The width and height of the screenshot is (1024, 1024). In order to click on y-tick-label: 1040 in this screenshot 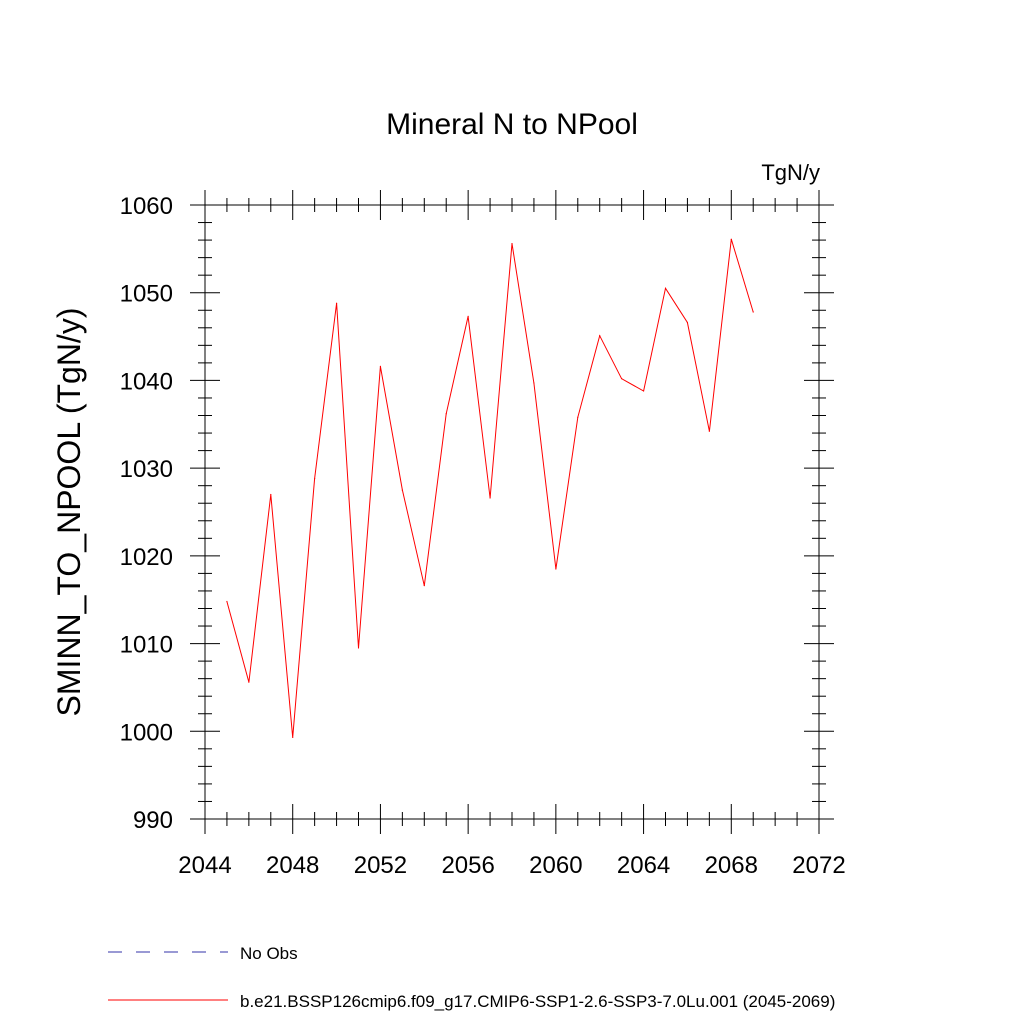, I will do `click(146, 381)`.